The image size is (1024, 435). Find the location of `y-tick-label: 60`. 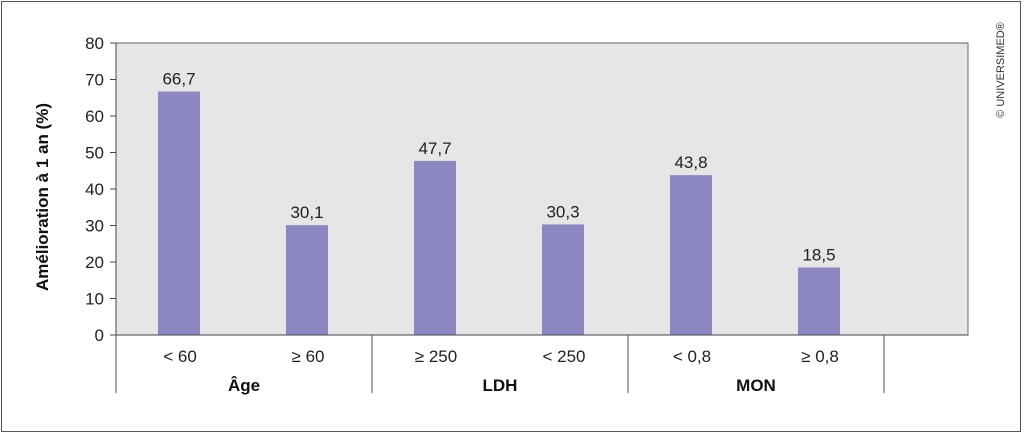

y-tick-label: 60 is located at coordinates (94, 116).